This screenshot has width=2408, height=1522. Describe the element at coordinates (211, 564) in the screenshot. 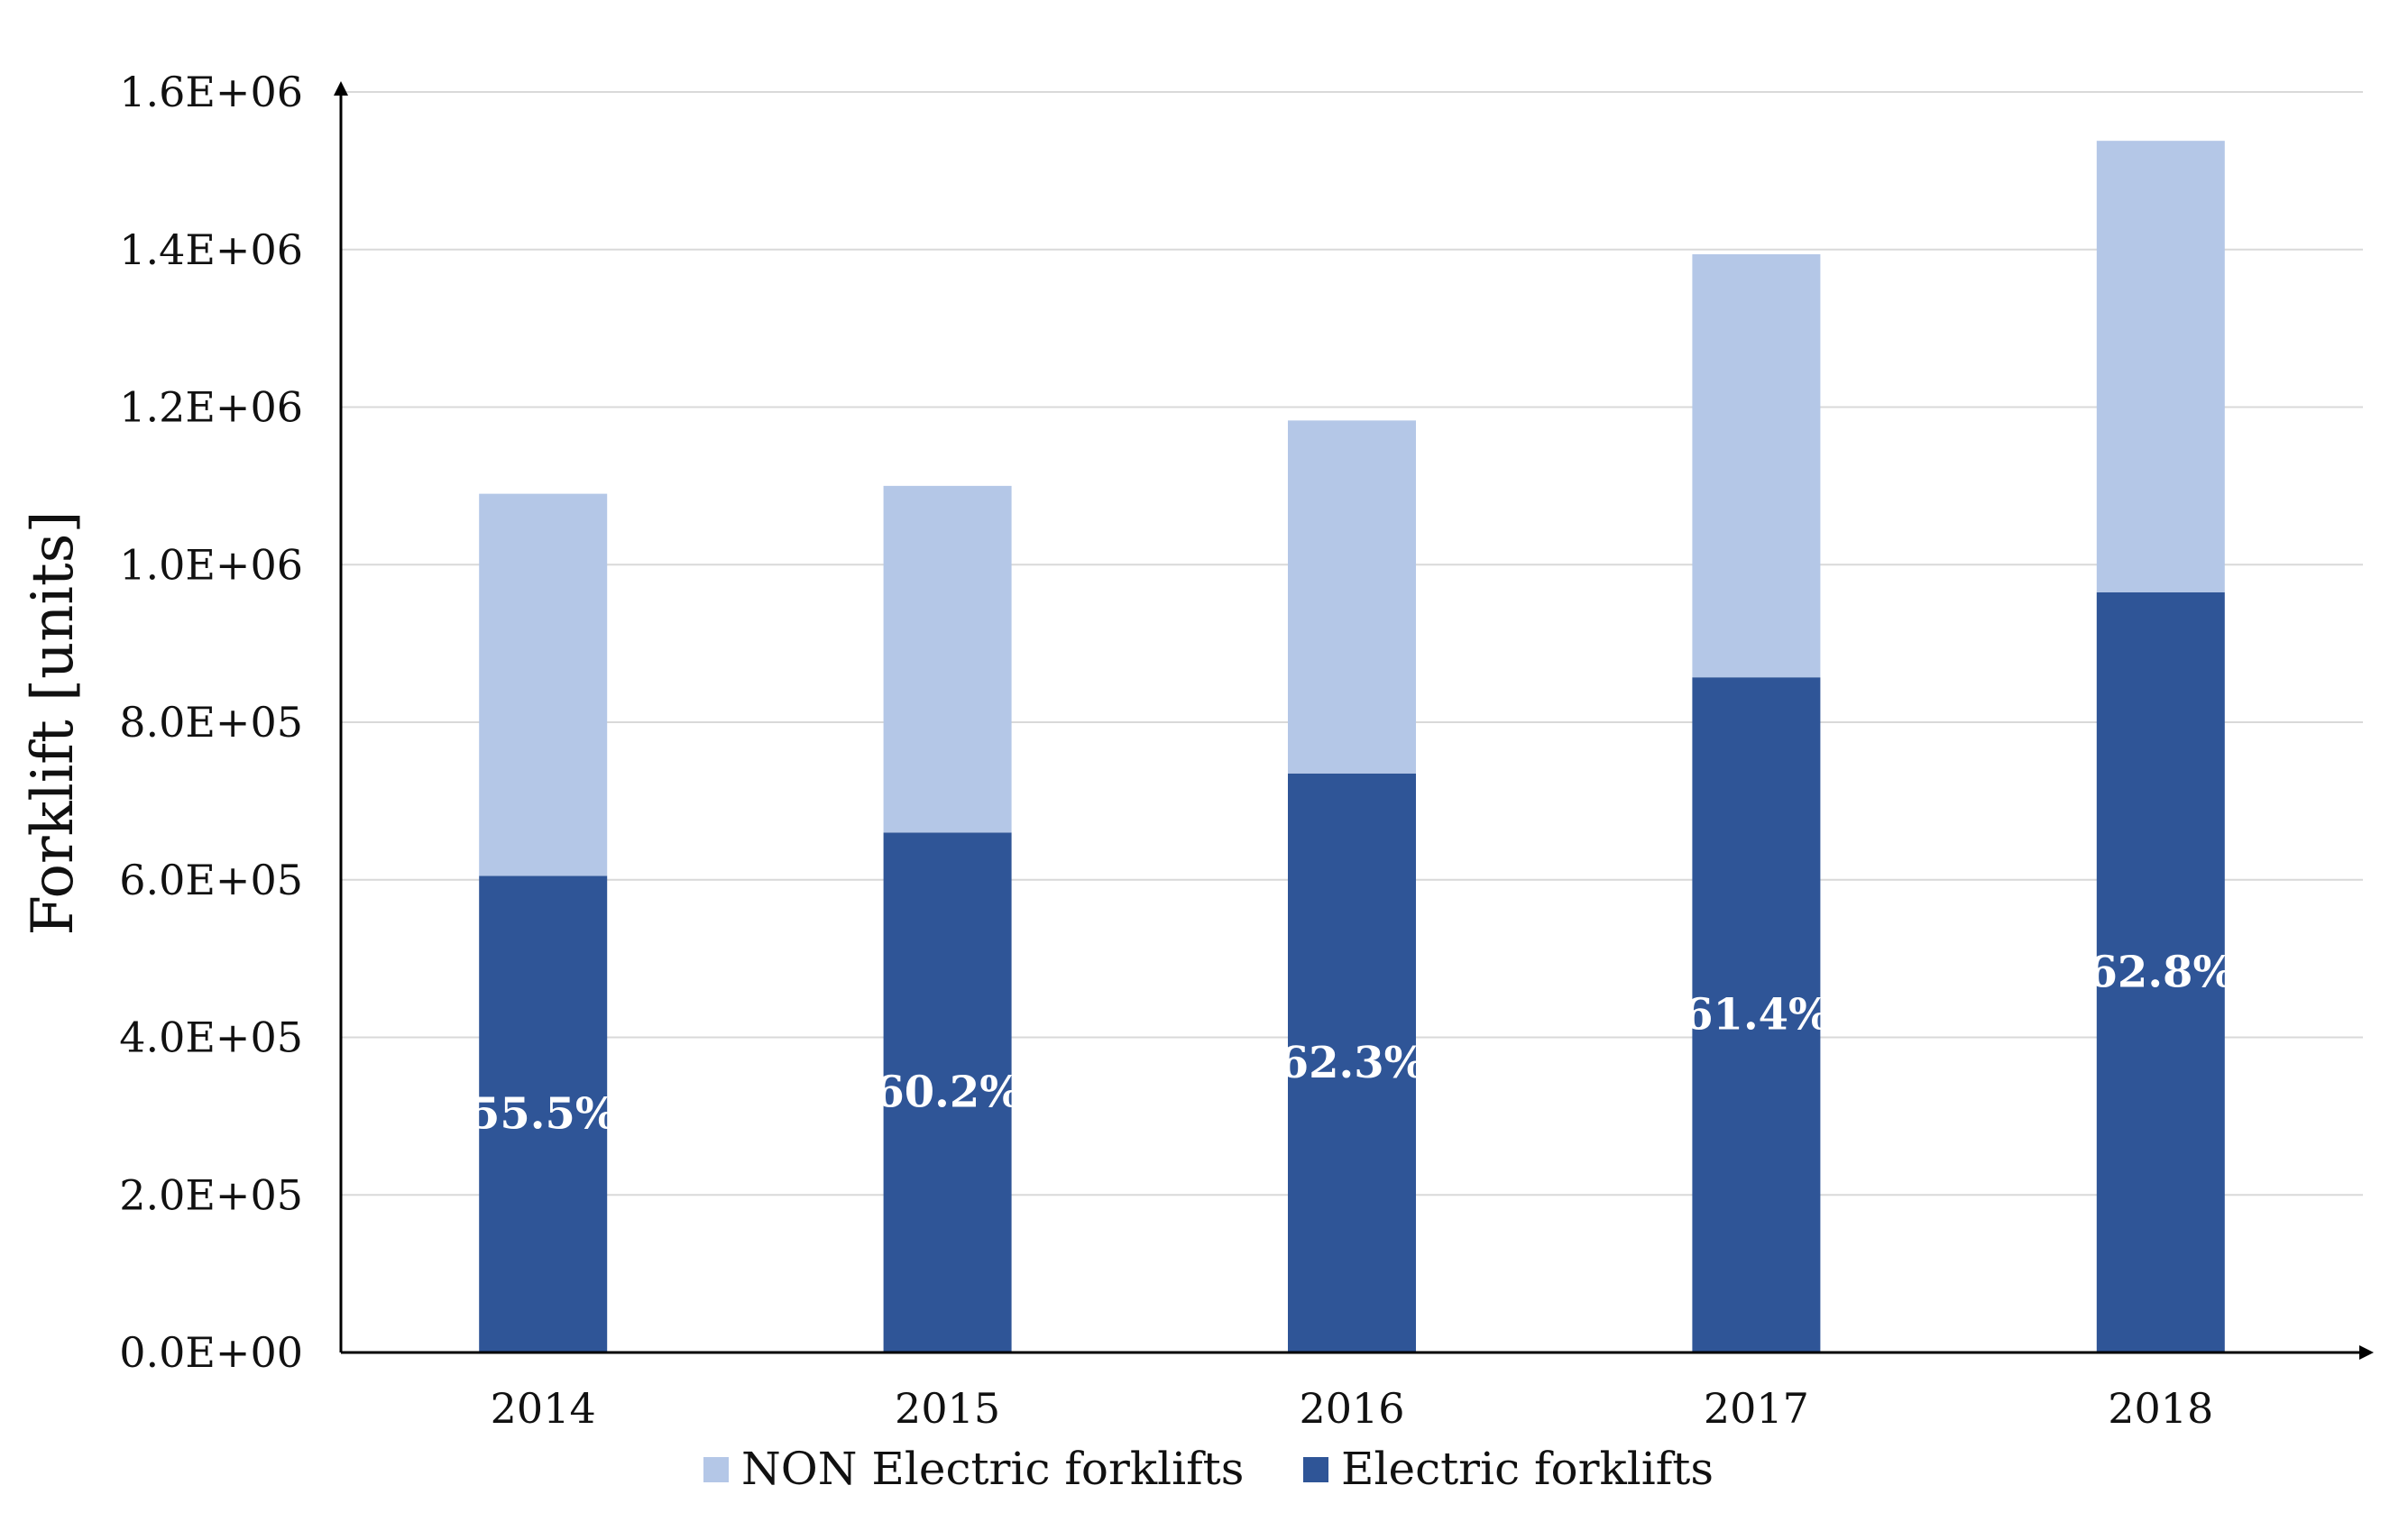

I see `y-tick-label: 1.0E+06` at that location.